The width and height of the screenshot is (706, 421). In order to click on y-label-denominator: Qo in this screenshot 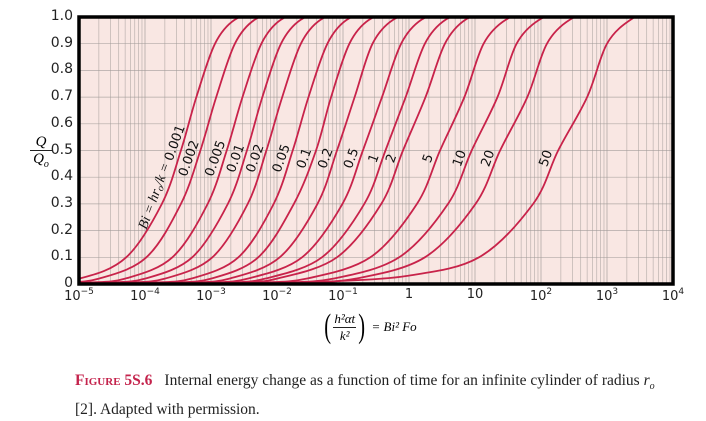, I will do `click(41, 162)`.